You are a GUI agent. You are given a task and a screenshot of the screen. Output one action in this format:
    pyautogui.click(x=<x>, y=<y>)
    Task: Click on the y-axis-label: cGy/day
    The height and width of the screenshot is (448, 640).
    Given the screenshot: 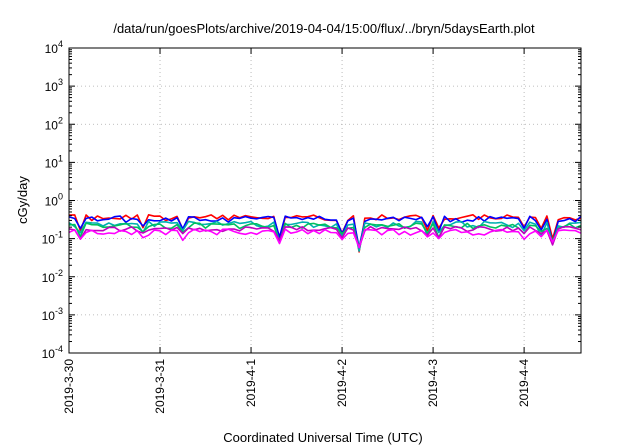 What is the action you would take?
    pyautogui.click(x=22, y=200)
    